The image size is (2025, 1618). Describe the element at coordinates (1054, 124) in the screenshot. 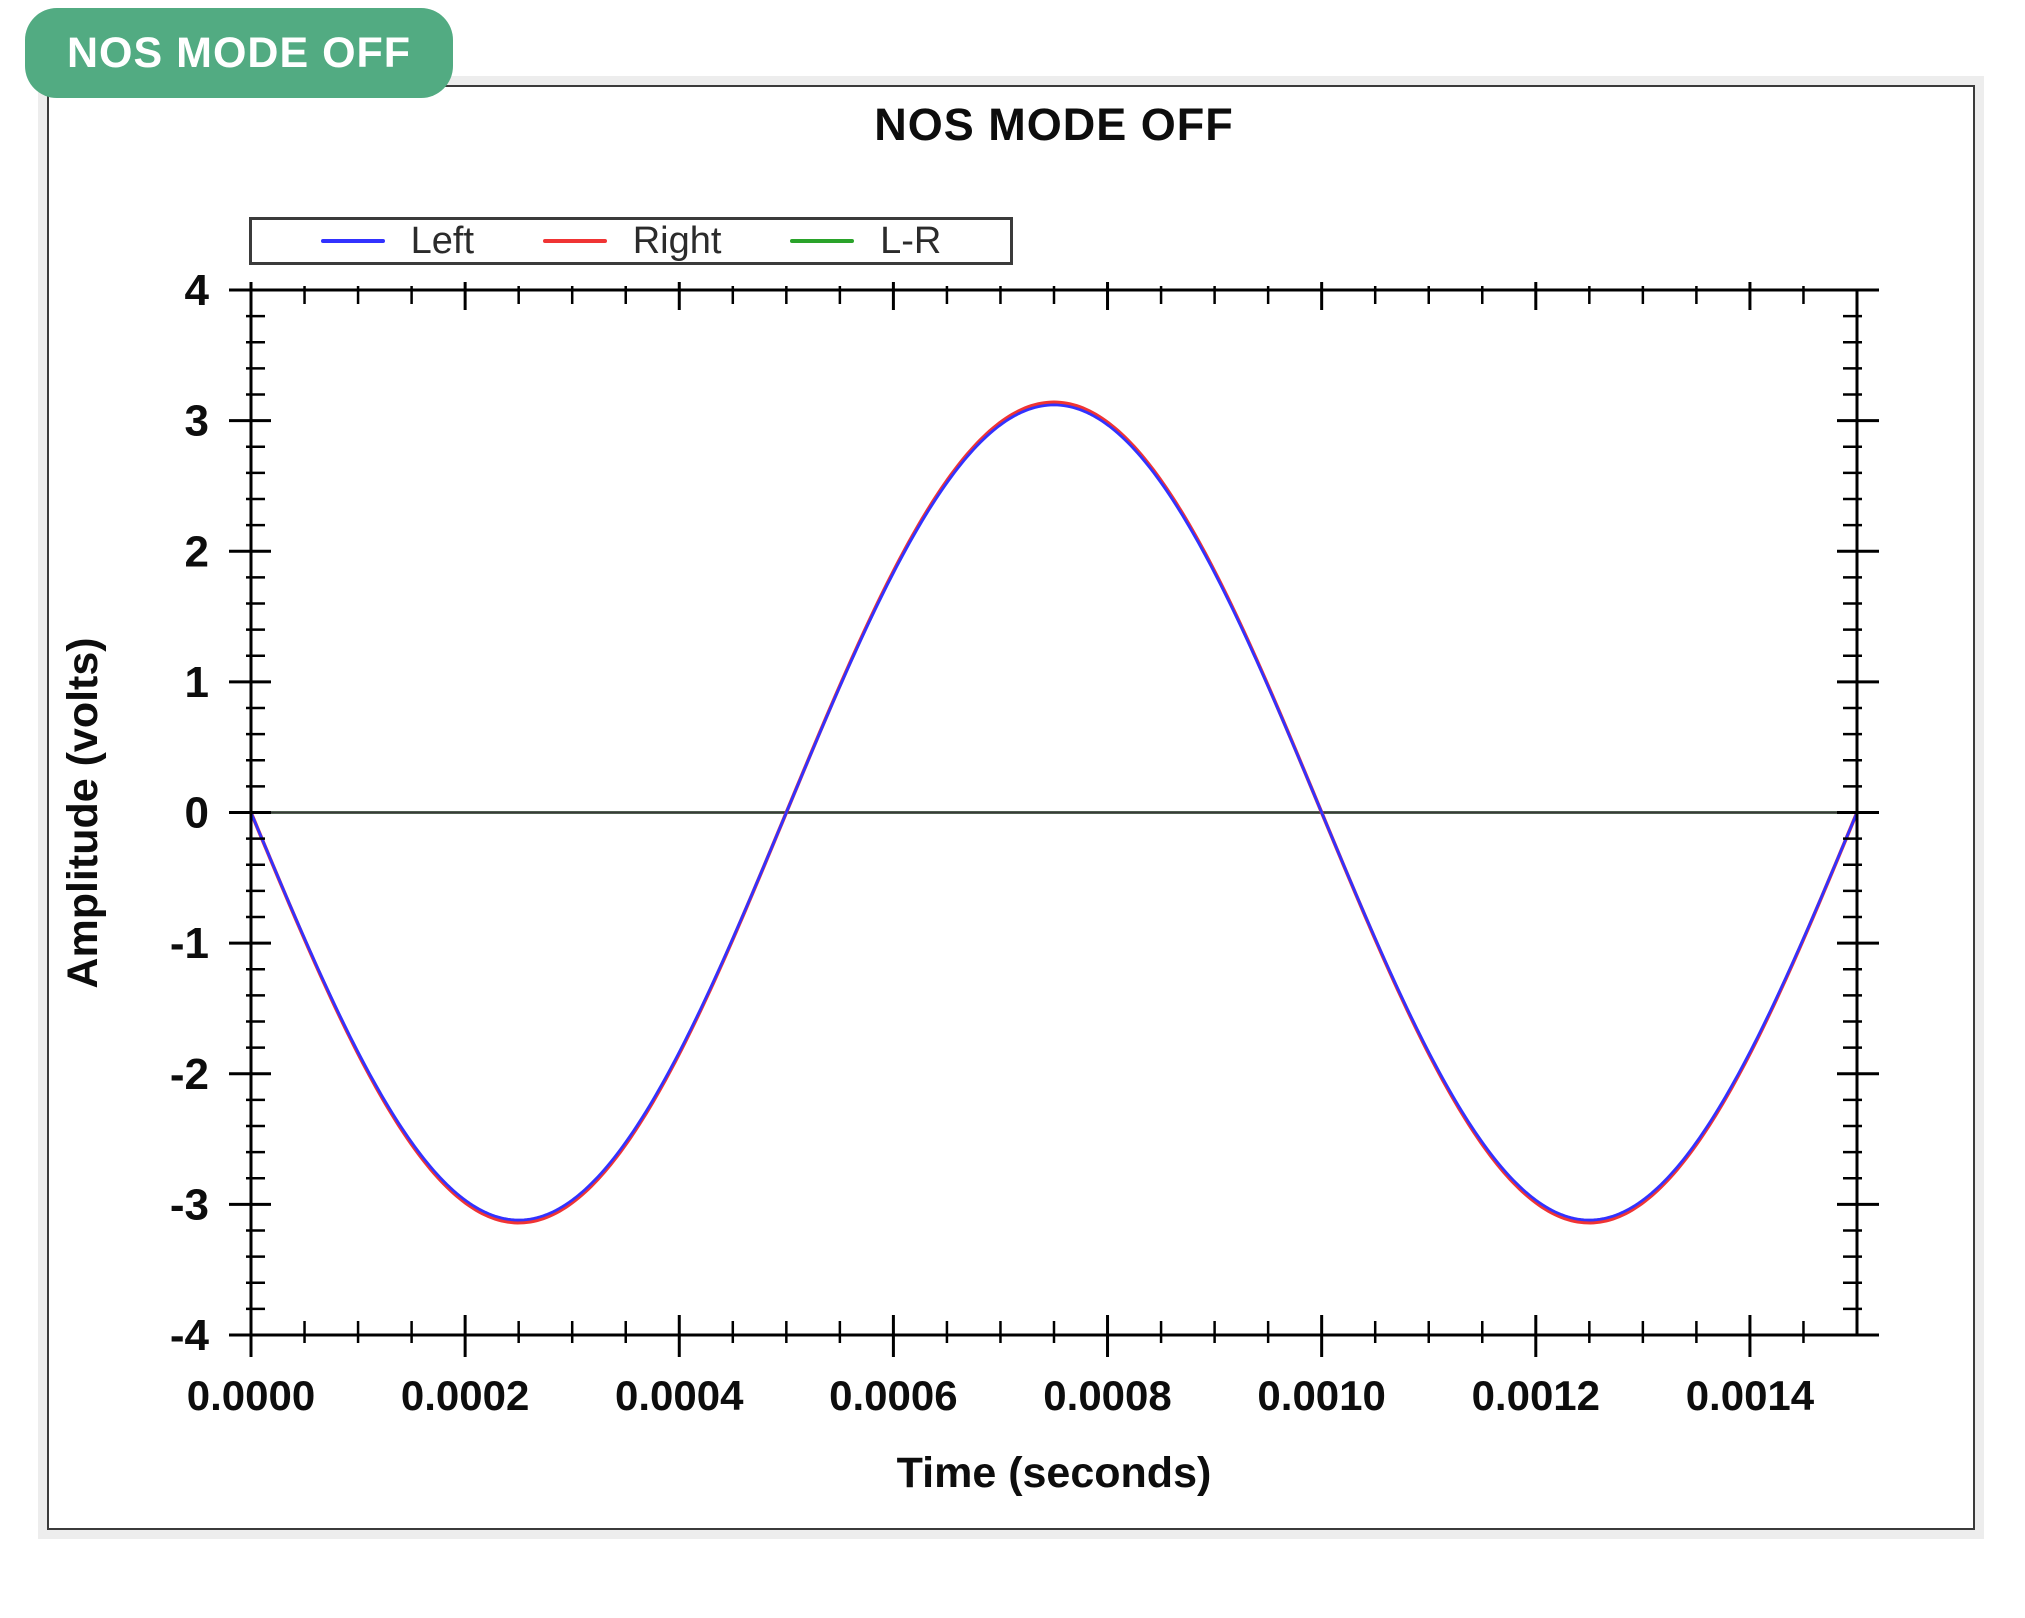

I see `chart-title: NOS MODE OFF` at that location.